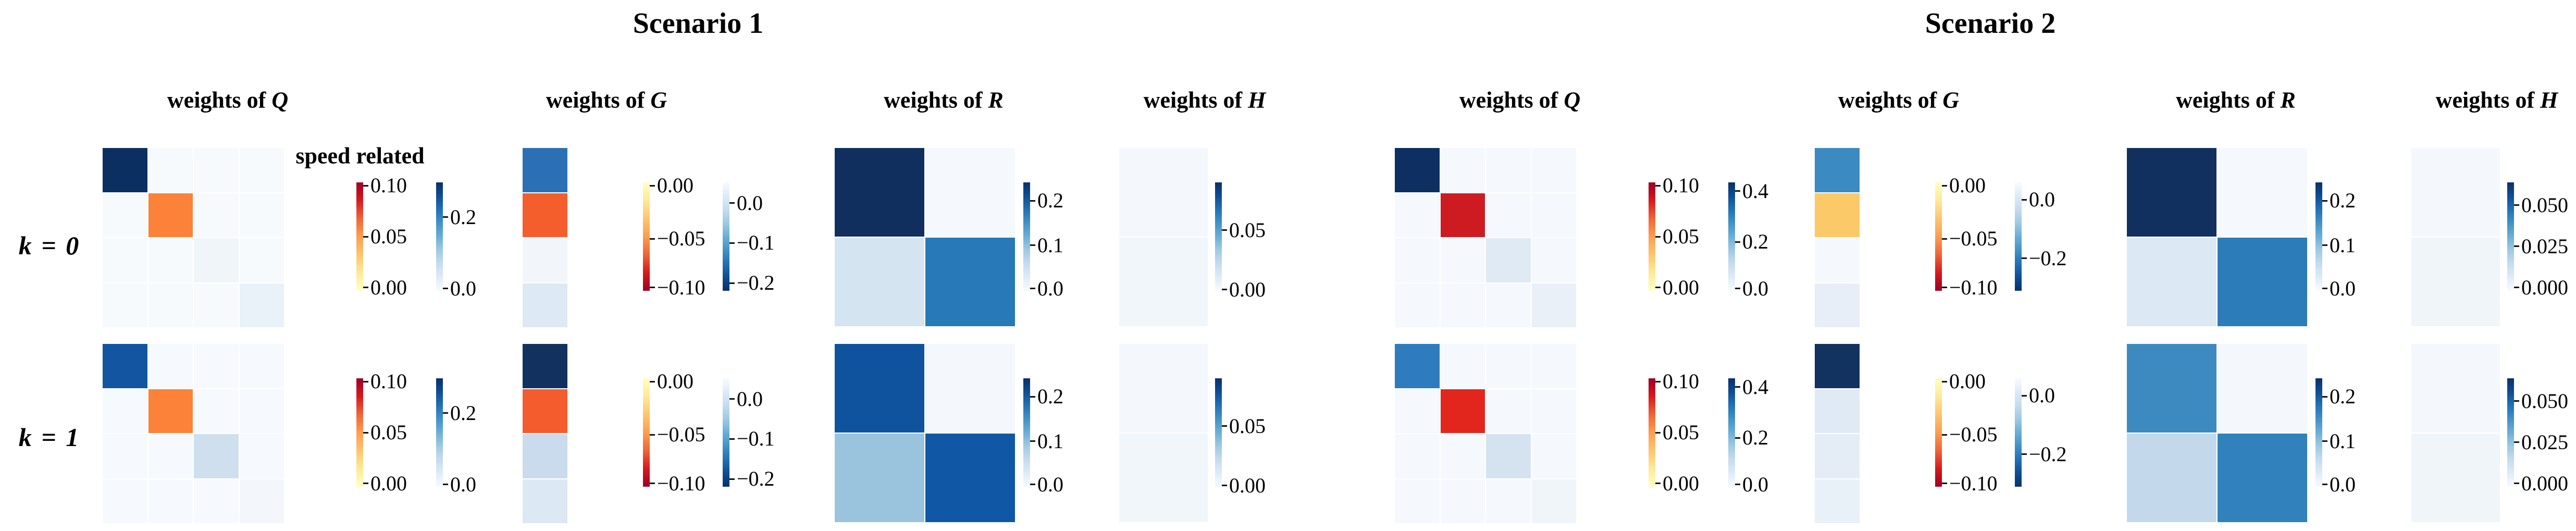  I want to click on heatmap-cell-r0c1, so click(970, 388).